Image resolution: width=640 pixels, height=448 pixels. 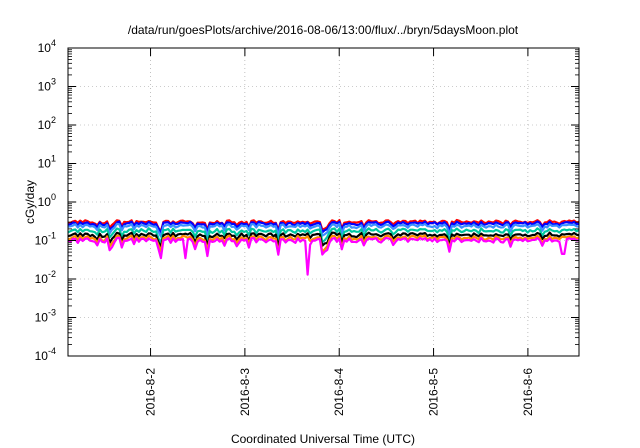 What do you see at coordinates (528, 392) in the screenshot?
I see `x-tick-label: 2016-8-6` at bounding box center [528, 392].